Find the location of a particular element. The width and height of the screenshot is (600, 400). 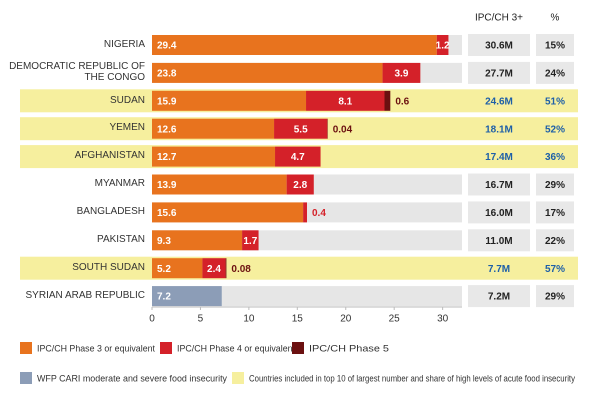

table-value: 11.0M is located at coordinates (498, 241).